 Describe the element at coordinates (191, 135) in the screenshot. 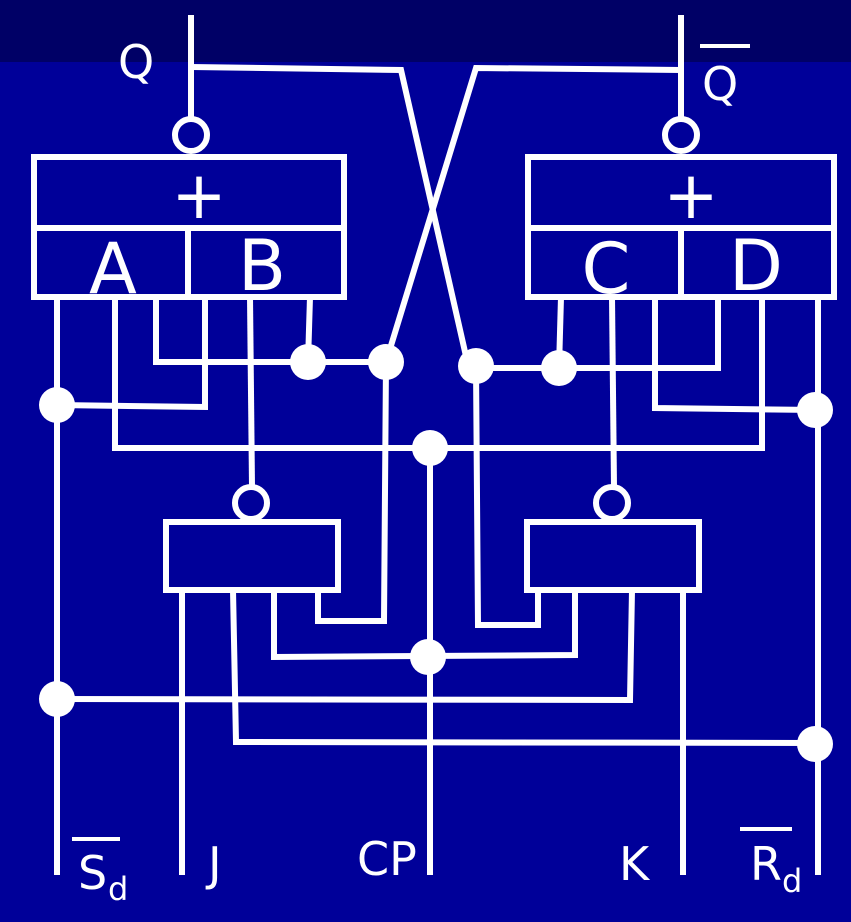

I see `left-nor-output-bubble` at that location.